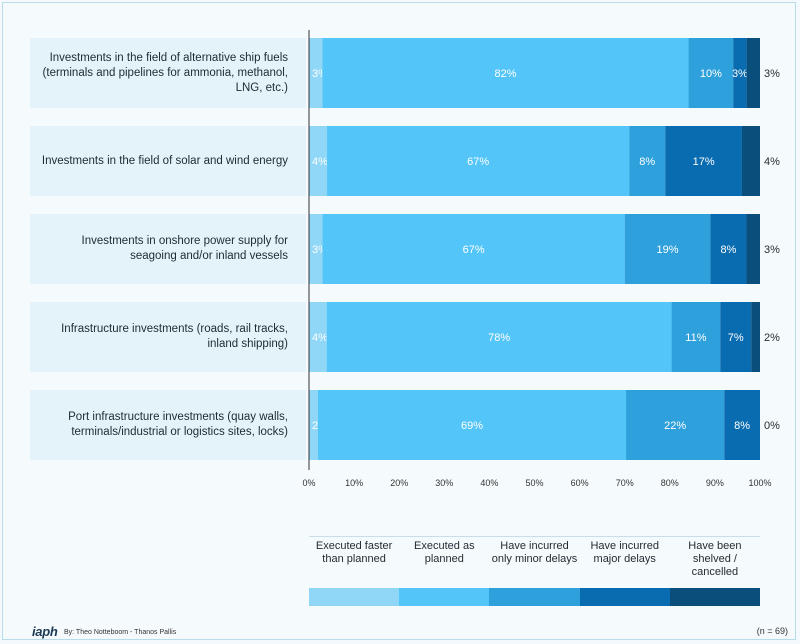  What do you see at coordinates (534, 552) in the screenshot?
I see `legend-label: Have incurred only minor delays` at bounding box center [534, 552].